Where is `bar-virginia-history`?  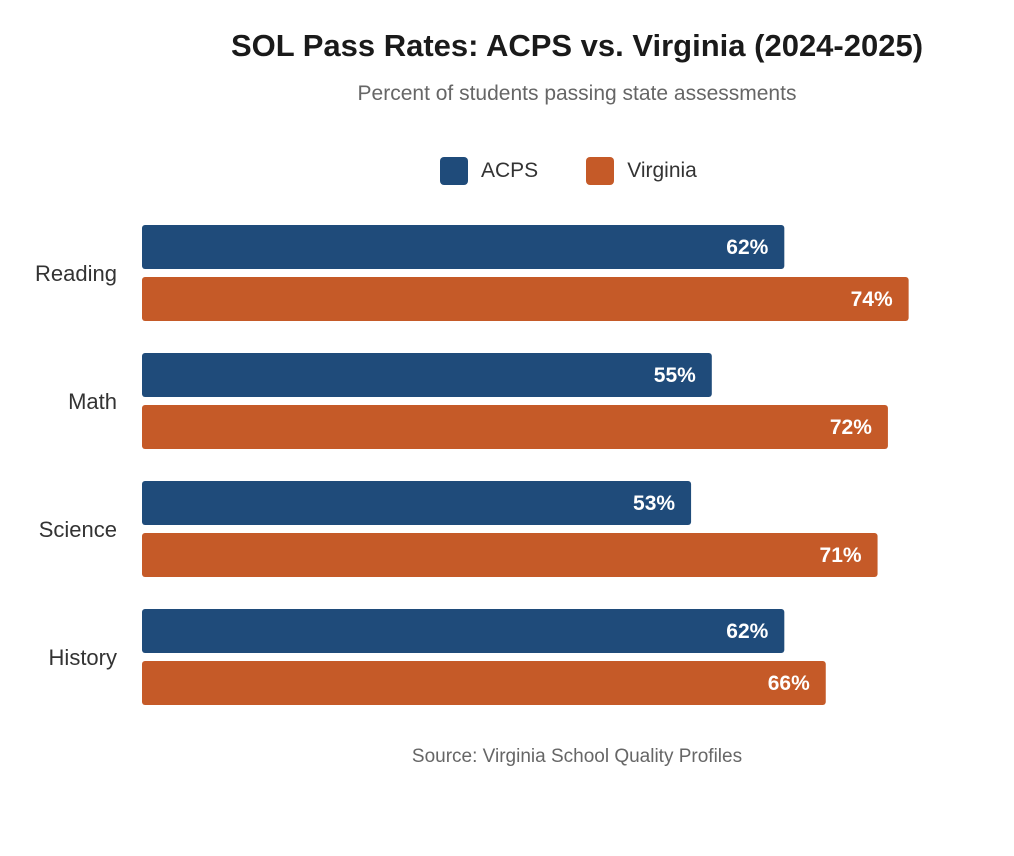 bar-virginia-history is located at coordinates (484, 683).